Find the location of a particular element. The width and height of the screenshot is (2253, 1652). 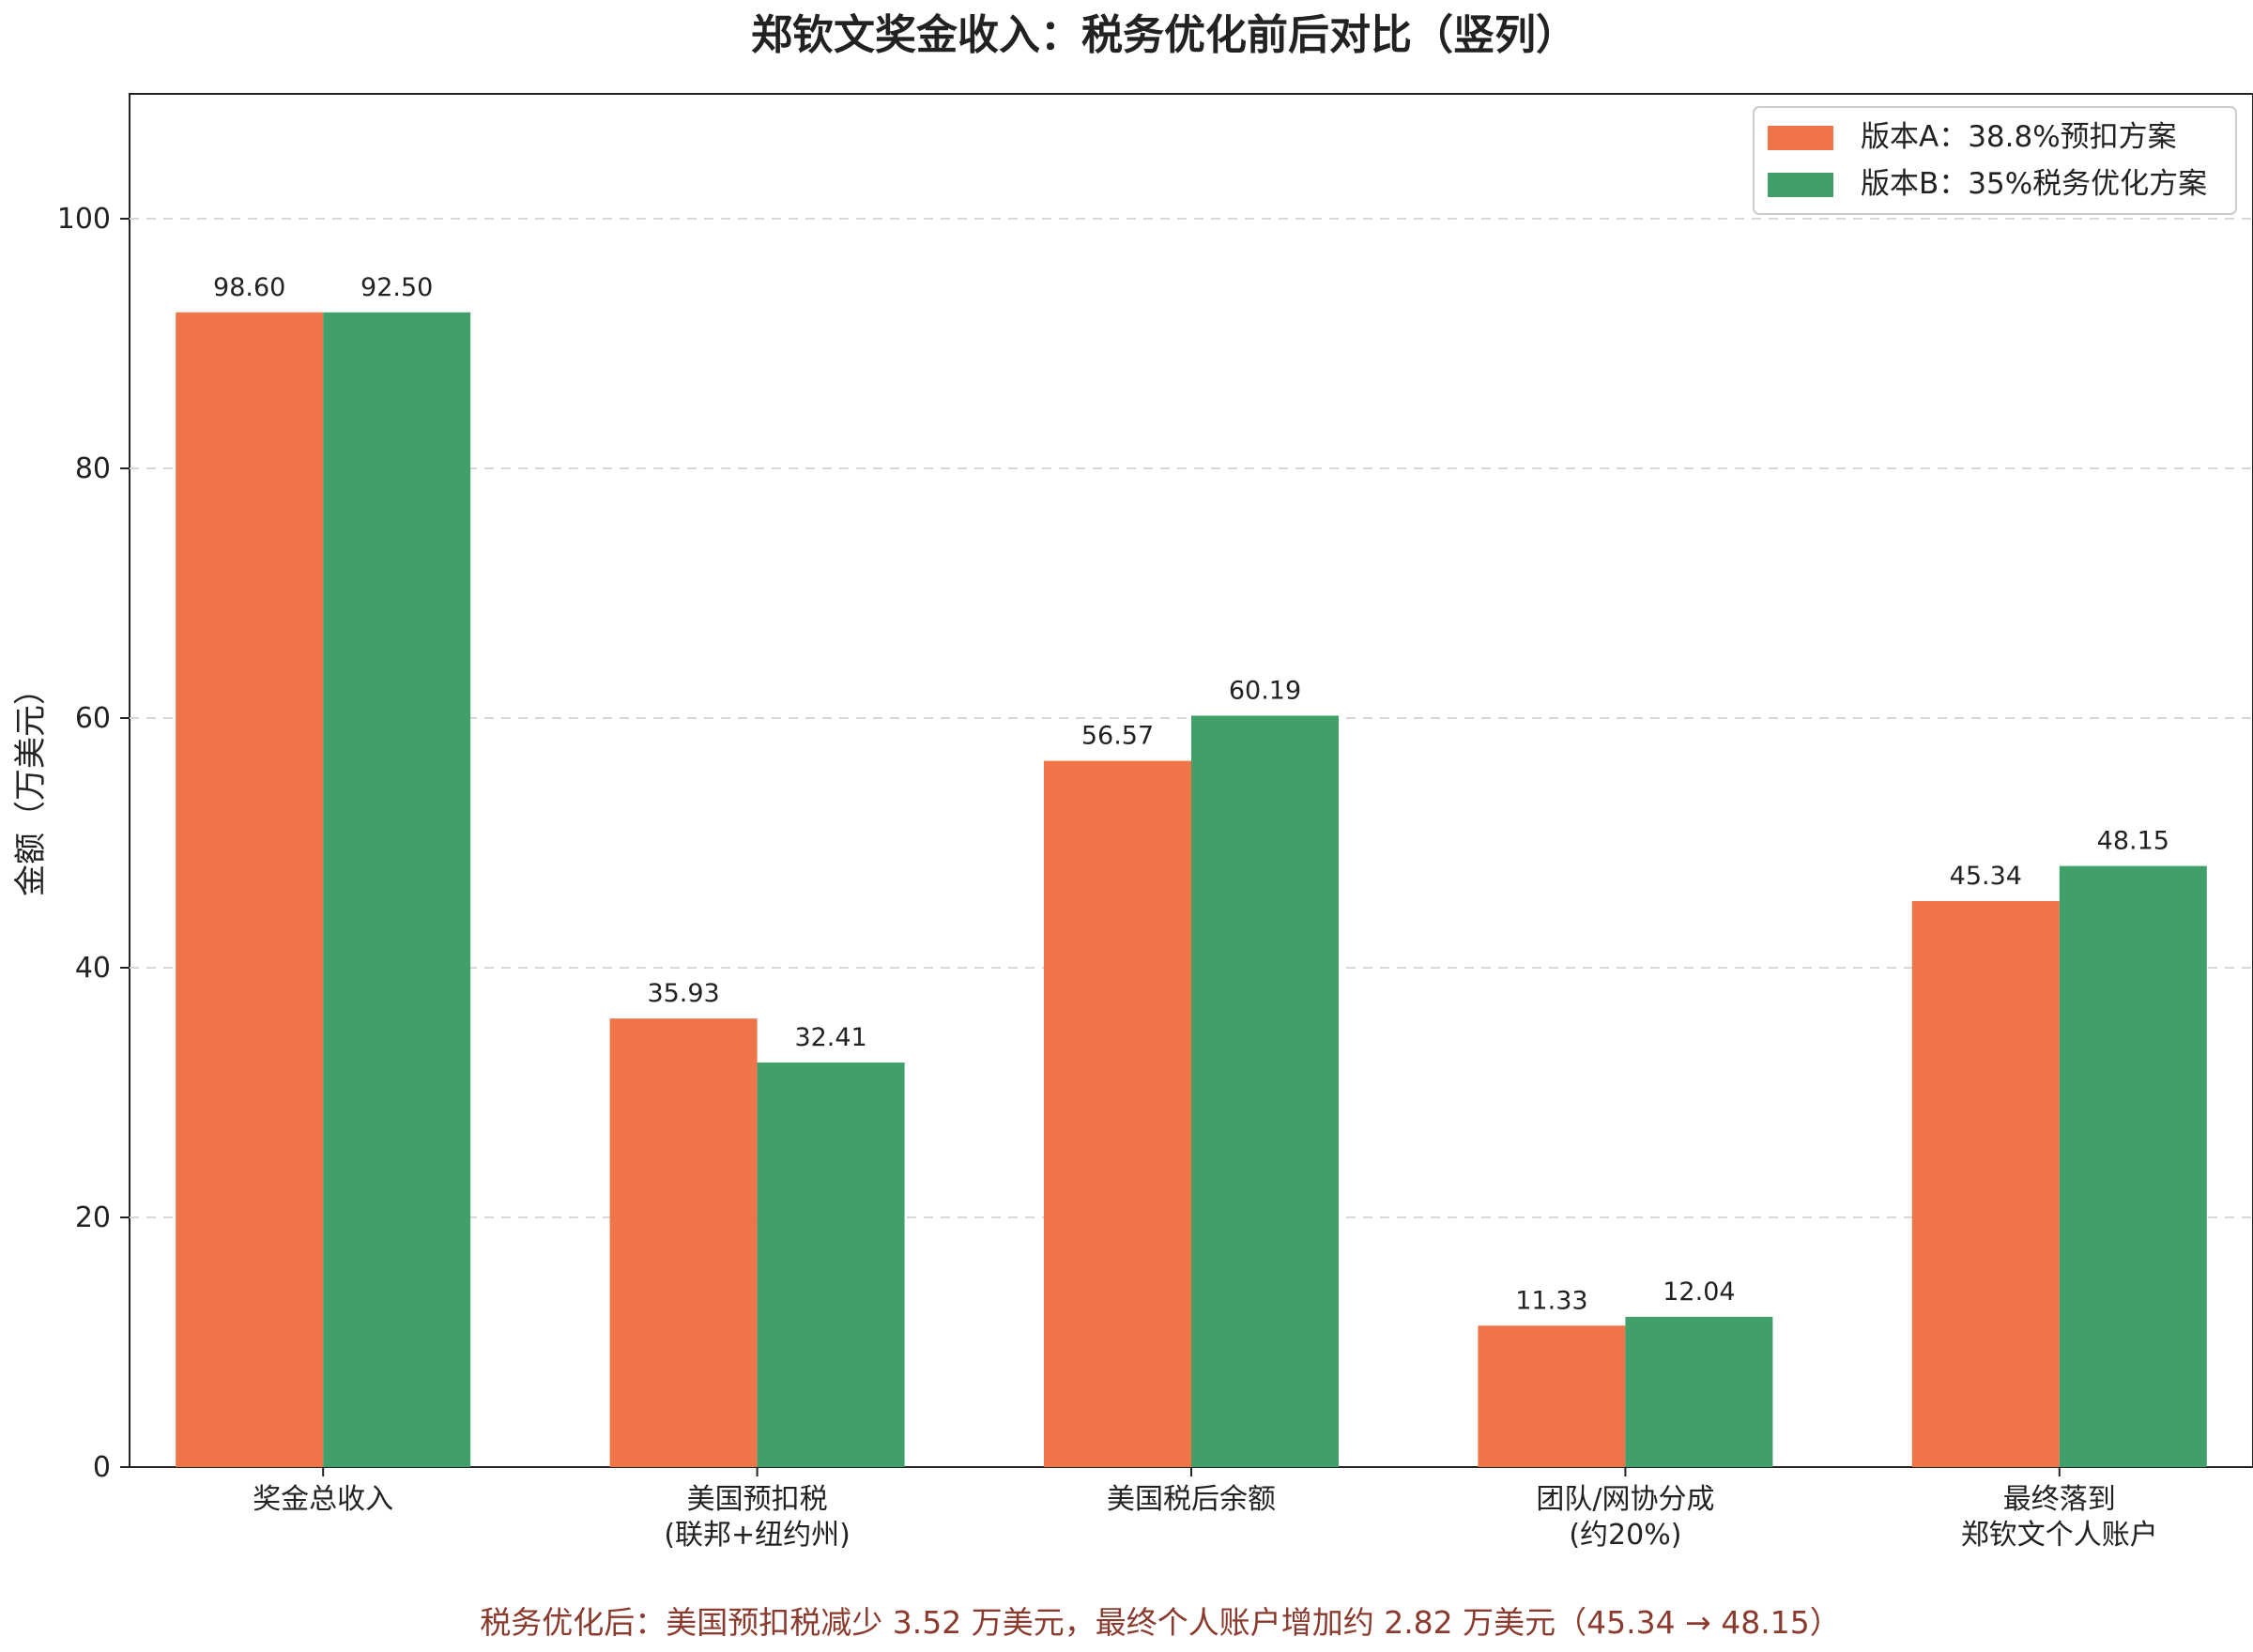

y-tick-label: 60 is located at coordinates (93, 718).